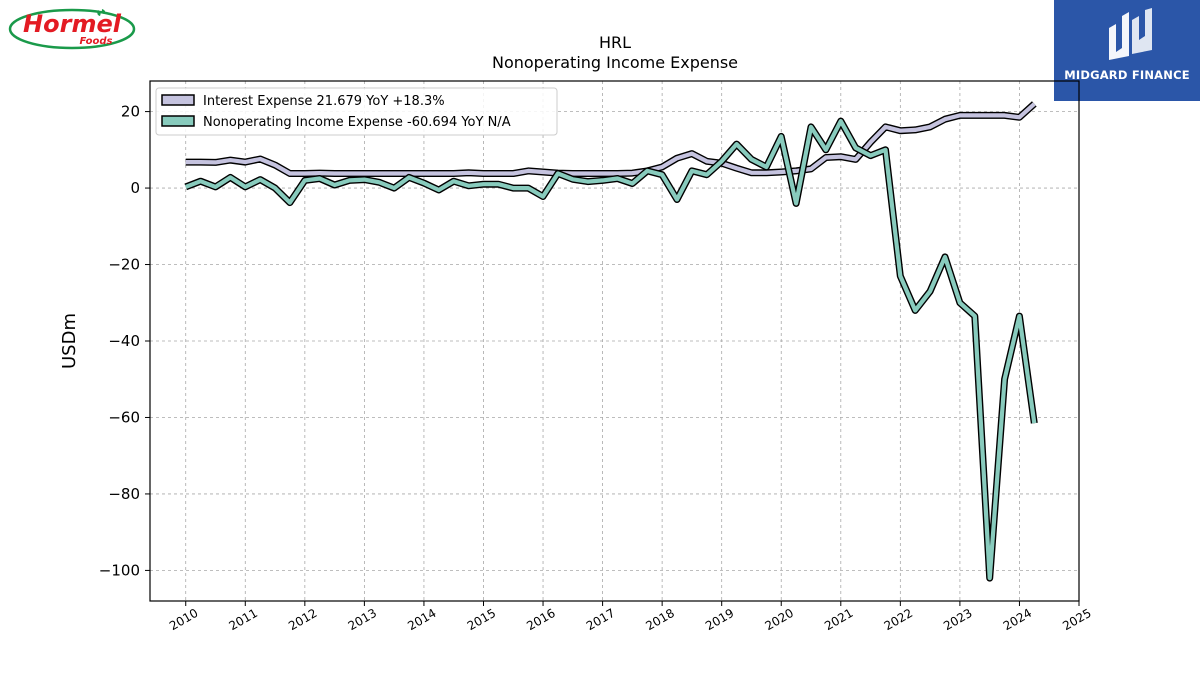  What do you see at coordinates (135, 188) in the screenshot?
I see `y-tick-label: 0` at bounding box center [135, 188].